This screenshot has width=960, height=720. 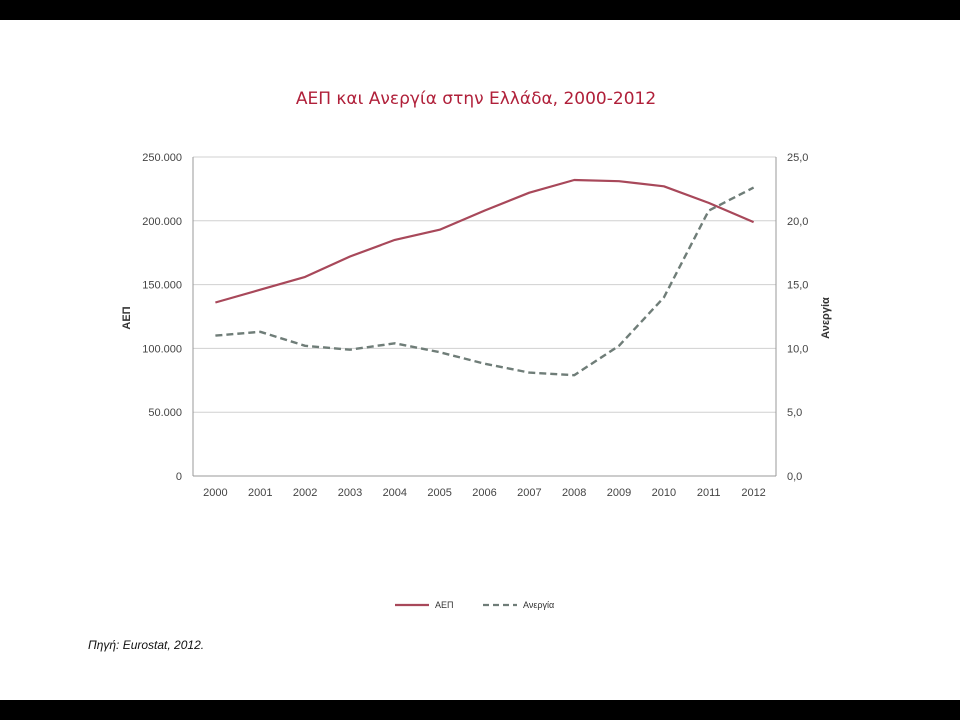 What do you see at coordinates (179, 477) in the screenshot?
I see `y-tick-label: 0` at bounding box center [179, 477].